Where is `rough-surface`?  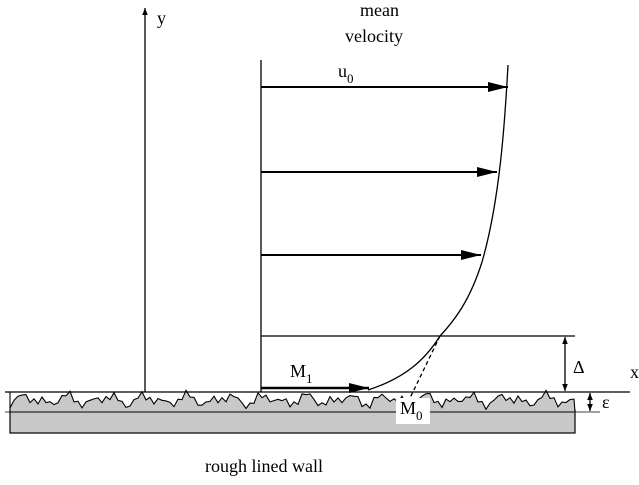 rough-surface is located at coordinates (292, 401).